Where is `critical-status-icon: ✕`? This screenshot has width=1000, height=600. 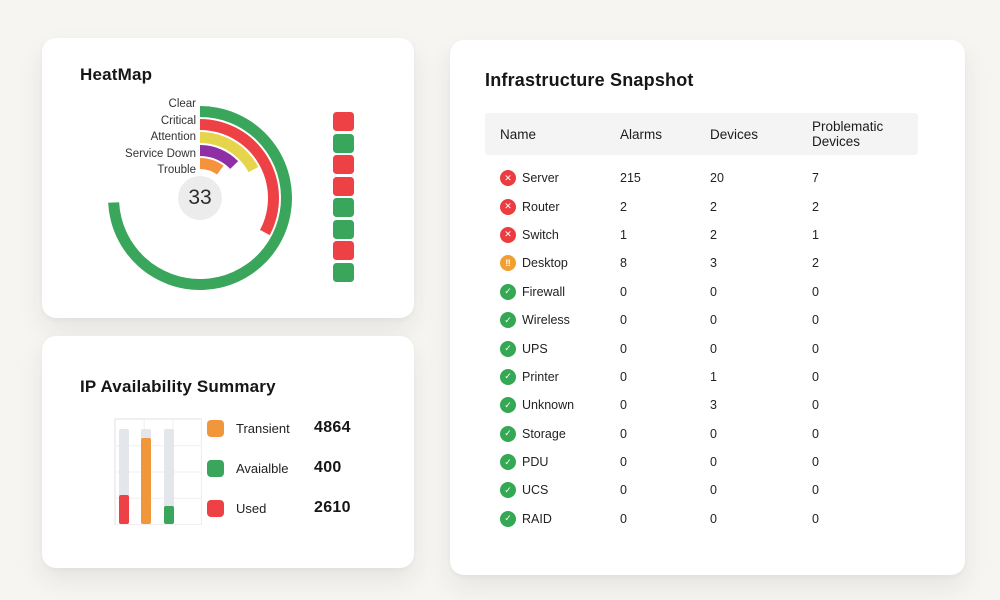
critical-status-icon: ✕ is located at coordinates (508, 206).